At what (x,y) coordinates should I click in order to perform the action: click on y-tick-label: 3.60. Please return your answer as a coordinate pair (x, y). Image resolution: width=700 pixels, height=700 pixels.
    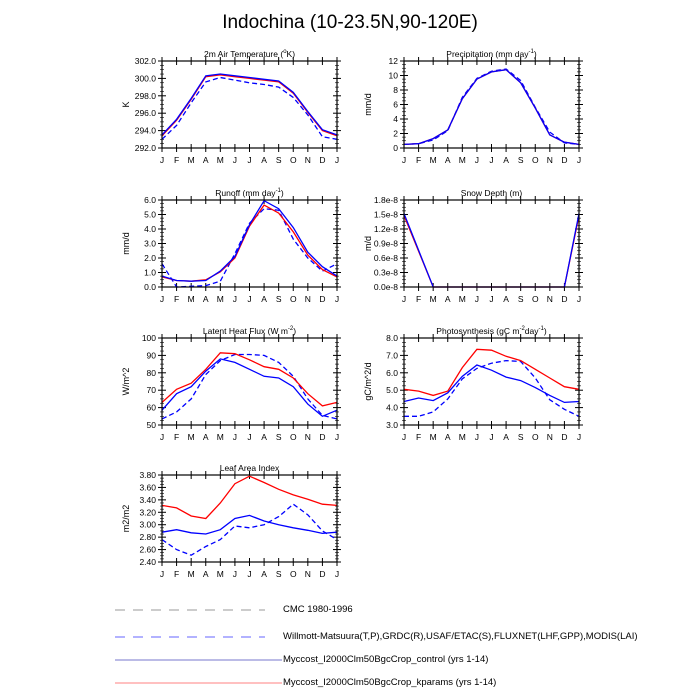
    Looking at the image, I should click on (147, 487).